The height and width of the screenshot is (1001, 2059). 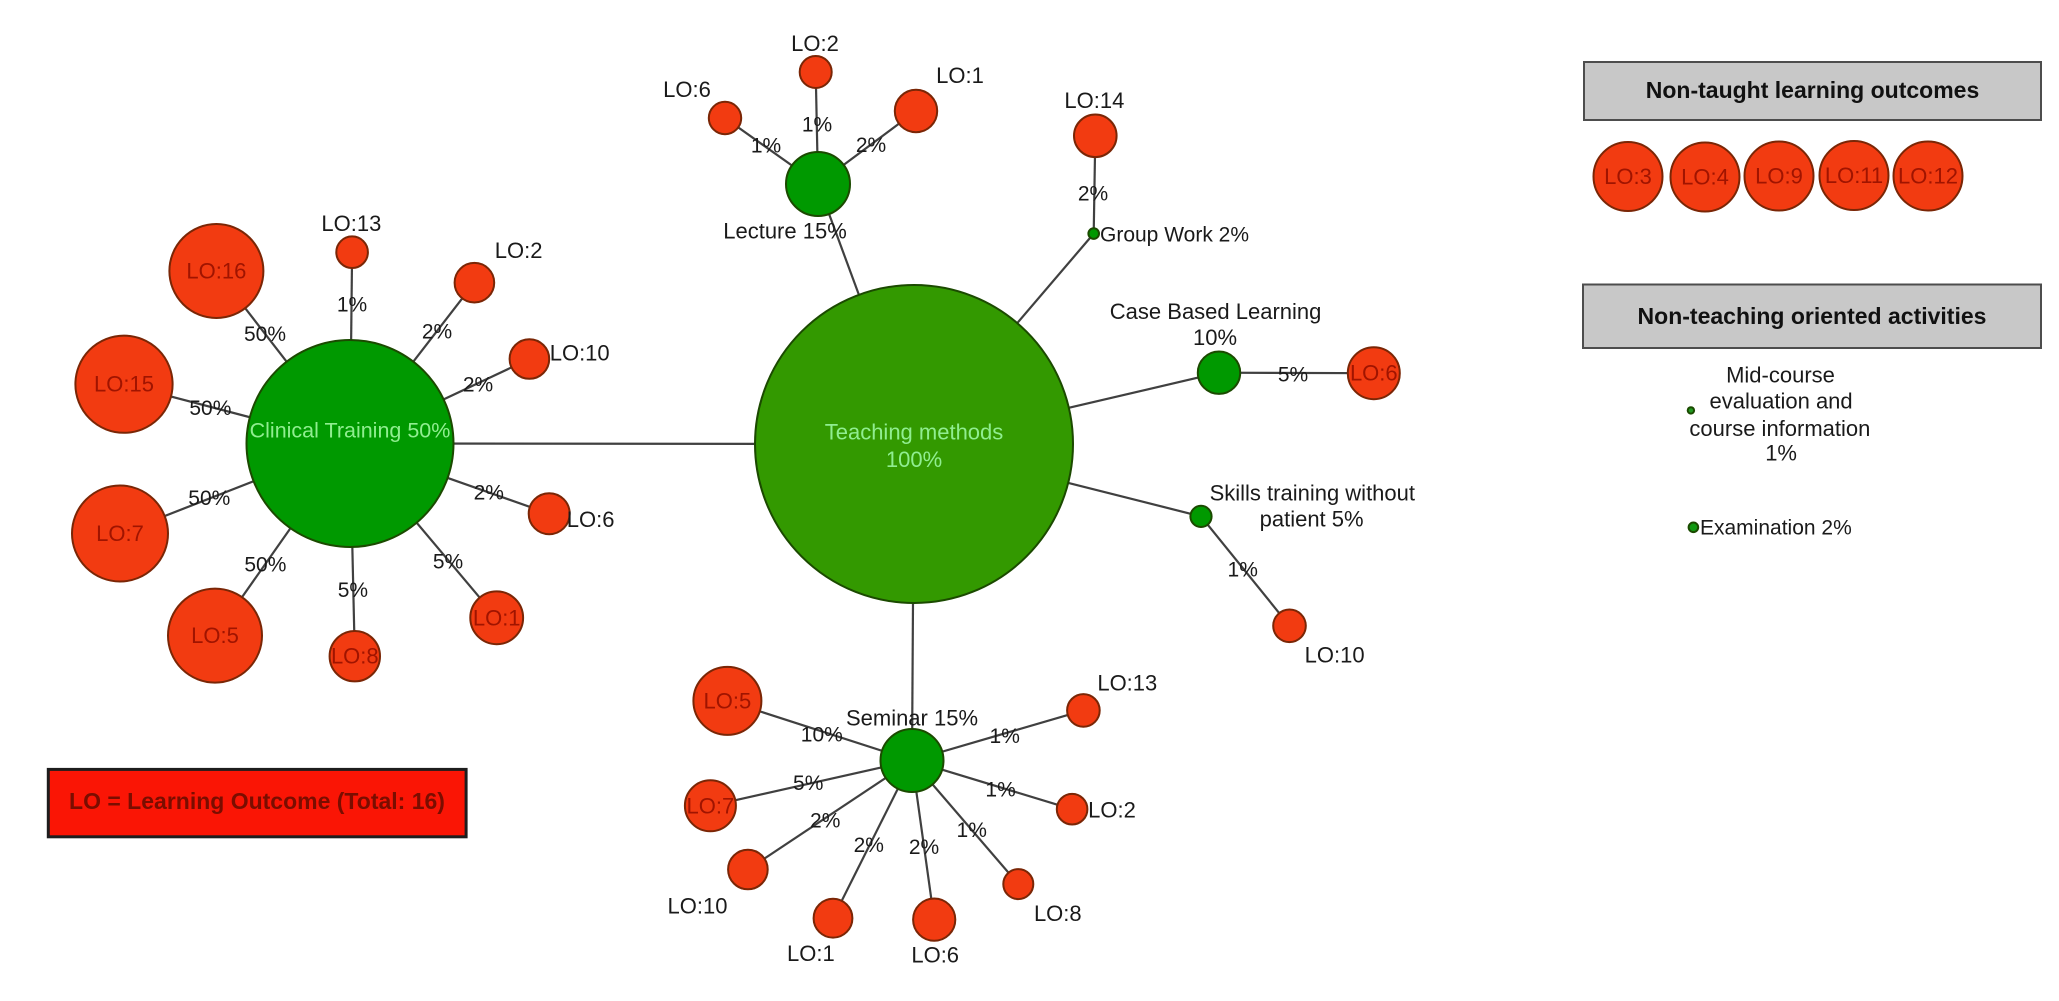 What do you see at coordinates (1812, 316) in the screenshot?
I see `svg-text:Non-teaching oriented activiti: Non-teaching oriented activities` at bounding box center [1812, 316].